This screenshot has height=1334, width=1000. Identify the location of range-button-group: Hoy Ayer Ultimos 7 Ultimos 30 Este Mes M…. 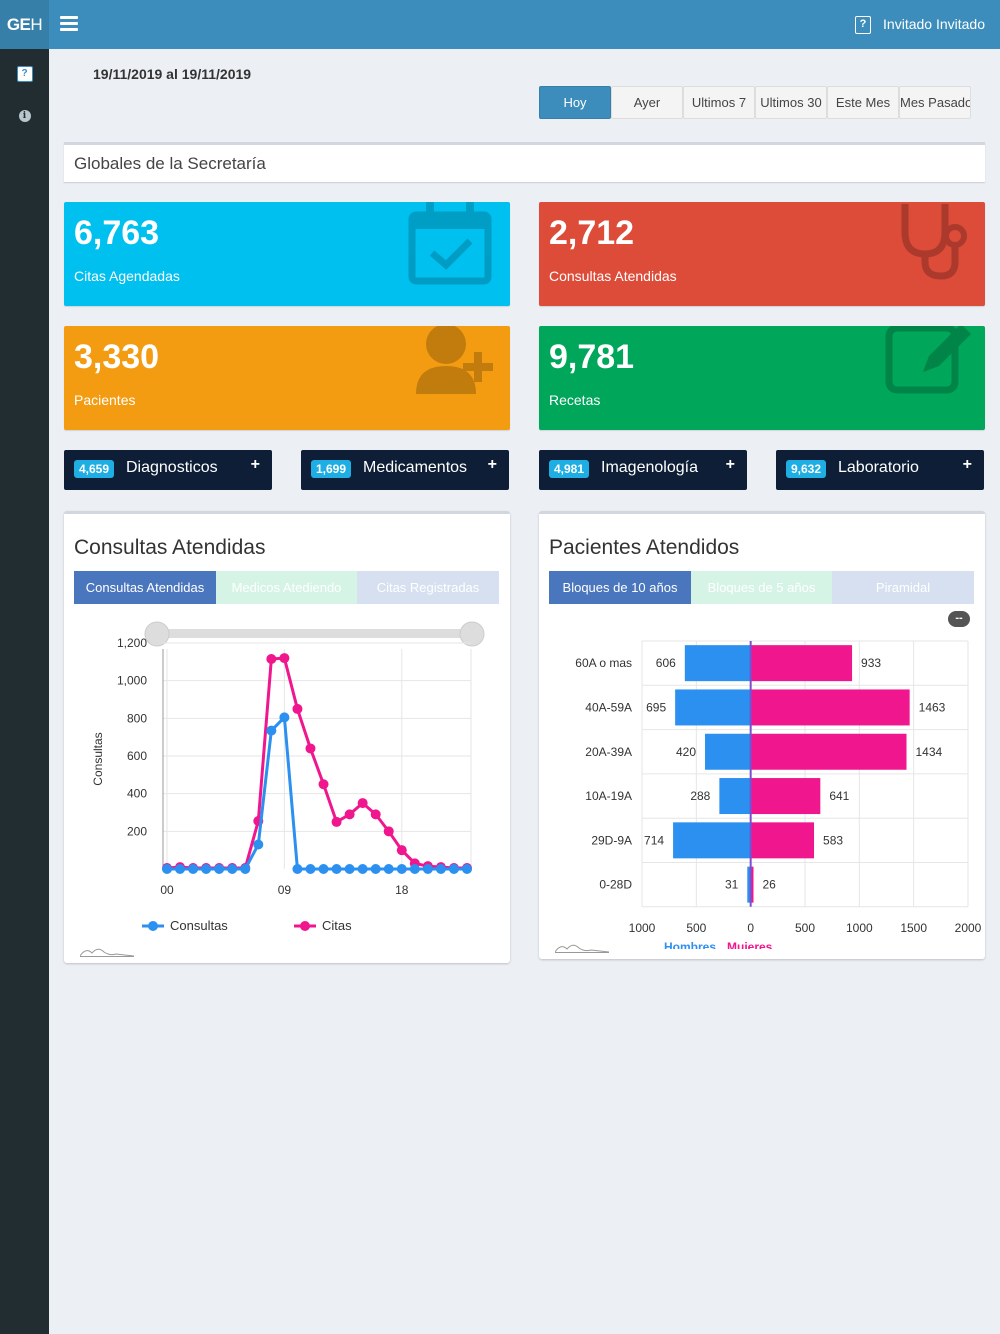
(755, 102).